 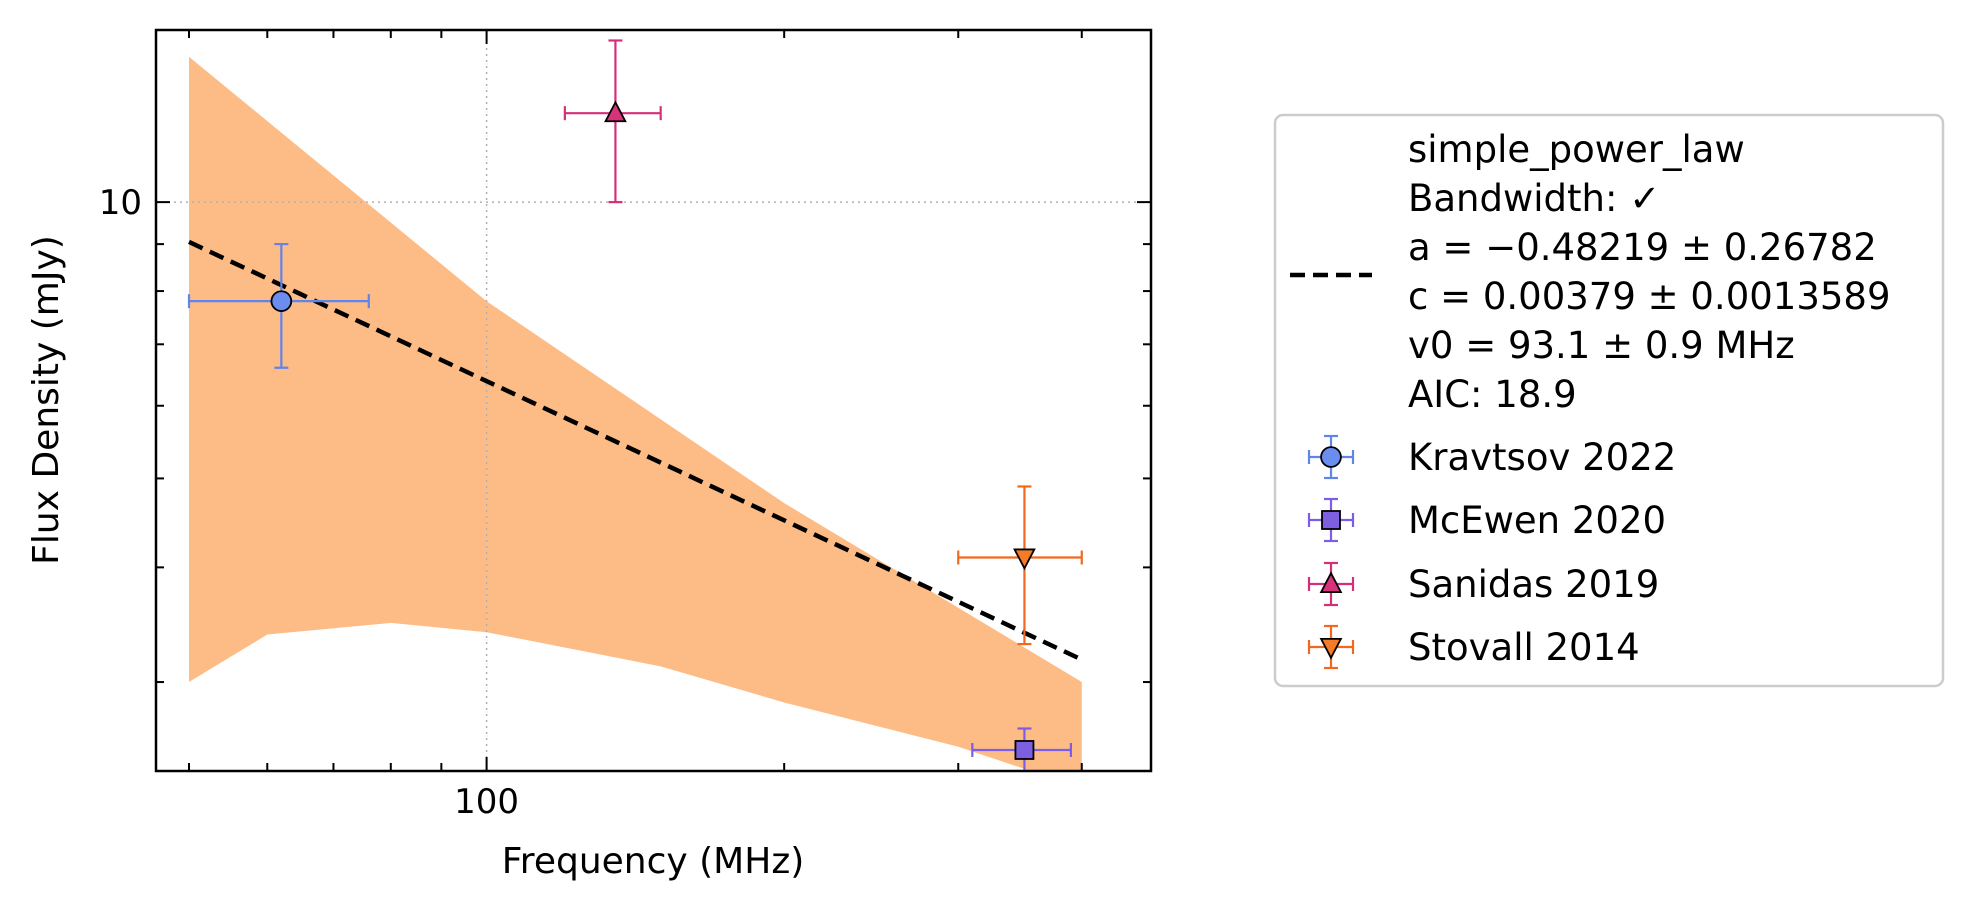 What do you see at coordinates (1649, 296) in the screenshot?
I see `legend-fit-line-4: c = 0.00379 ± 0.0013589` at bounding box center [1649, 296].